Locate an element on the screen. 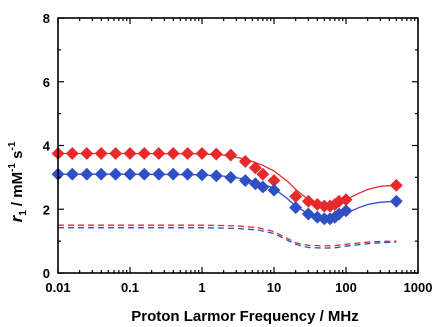  x-tick-label: 100 is located at coordinates (346, 287).